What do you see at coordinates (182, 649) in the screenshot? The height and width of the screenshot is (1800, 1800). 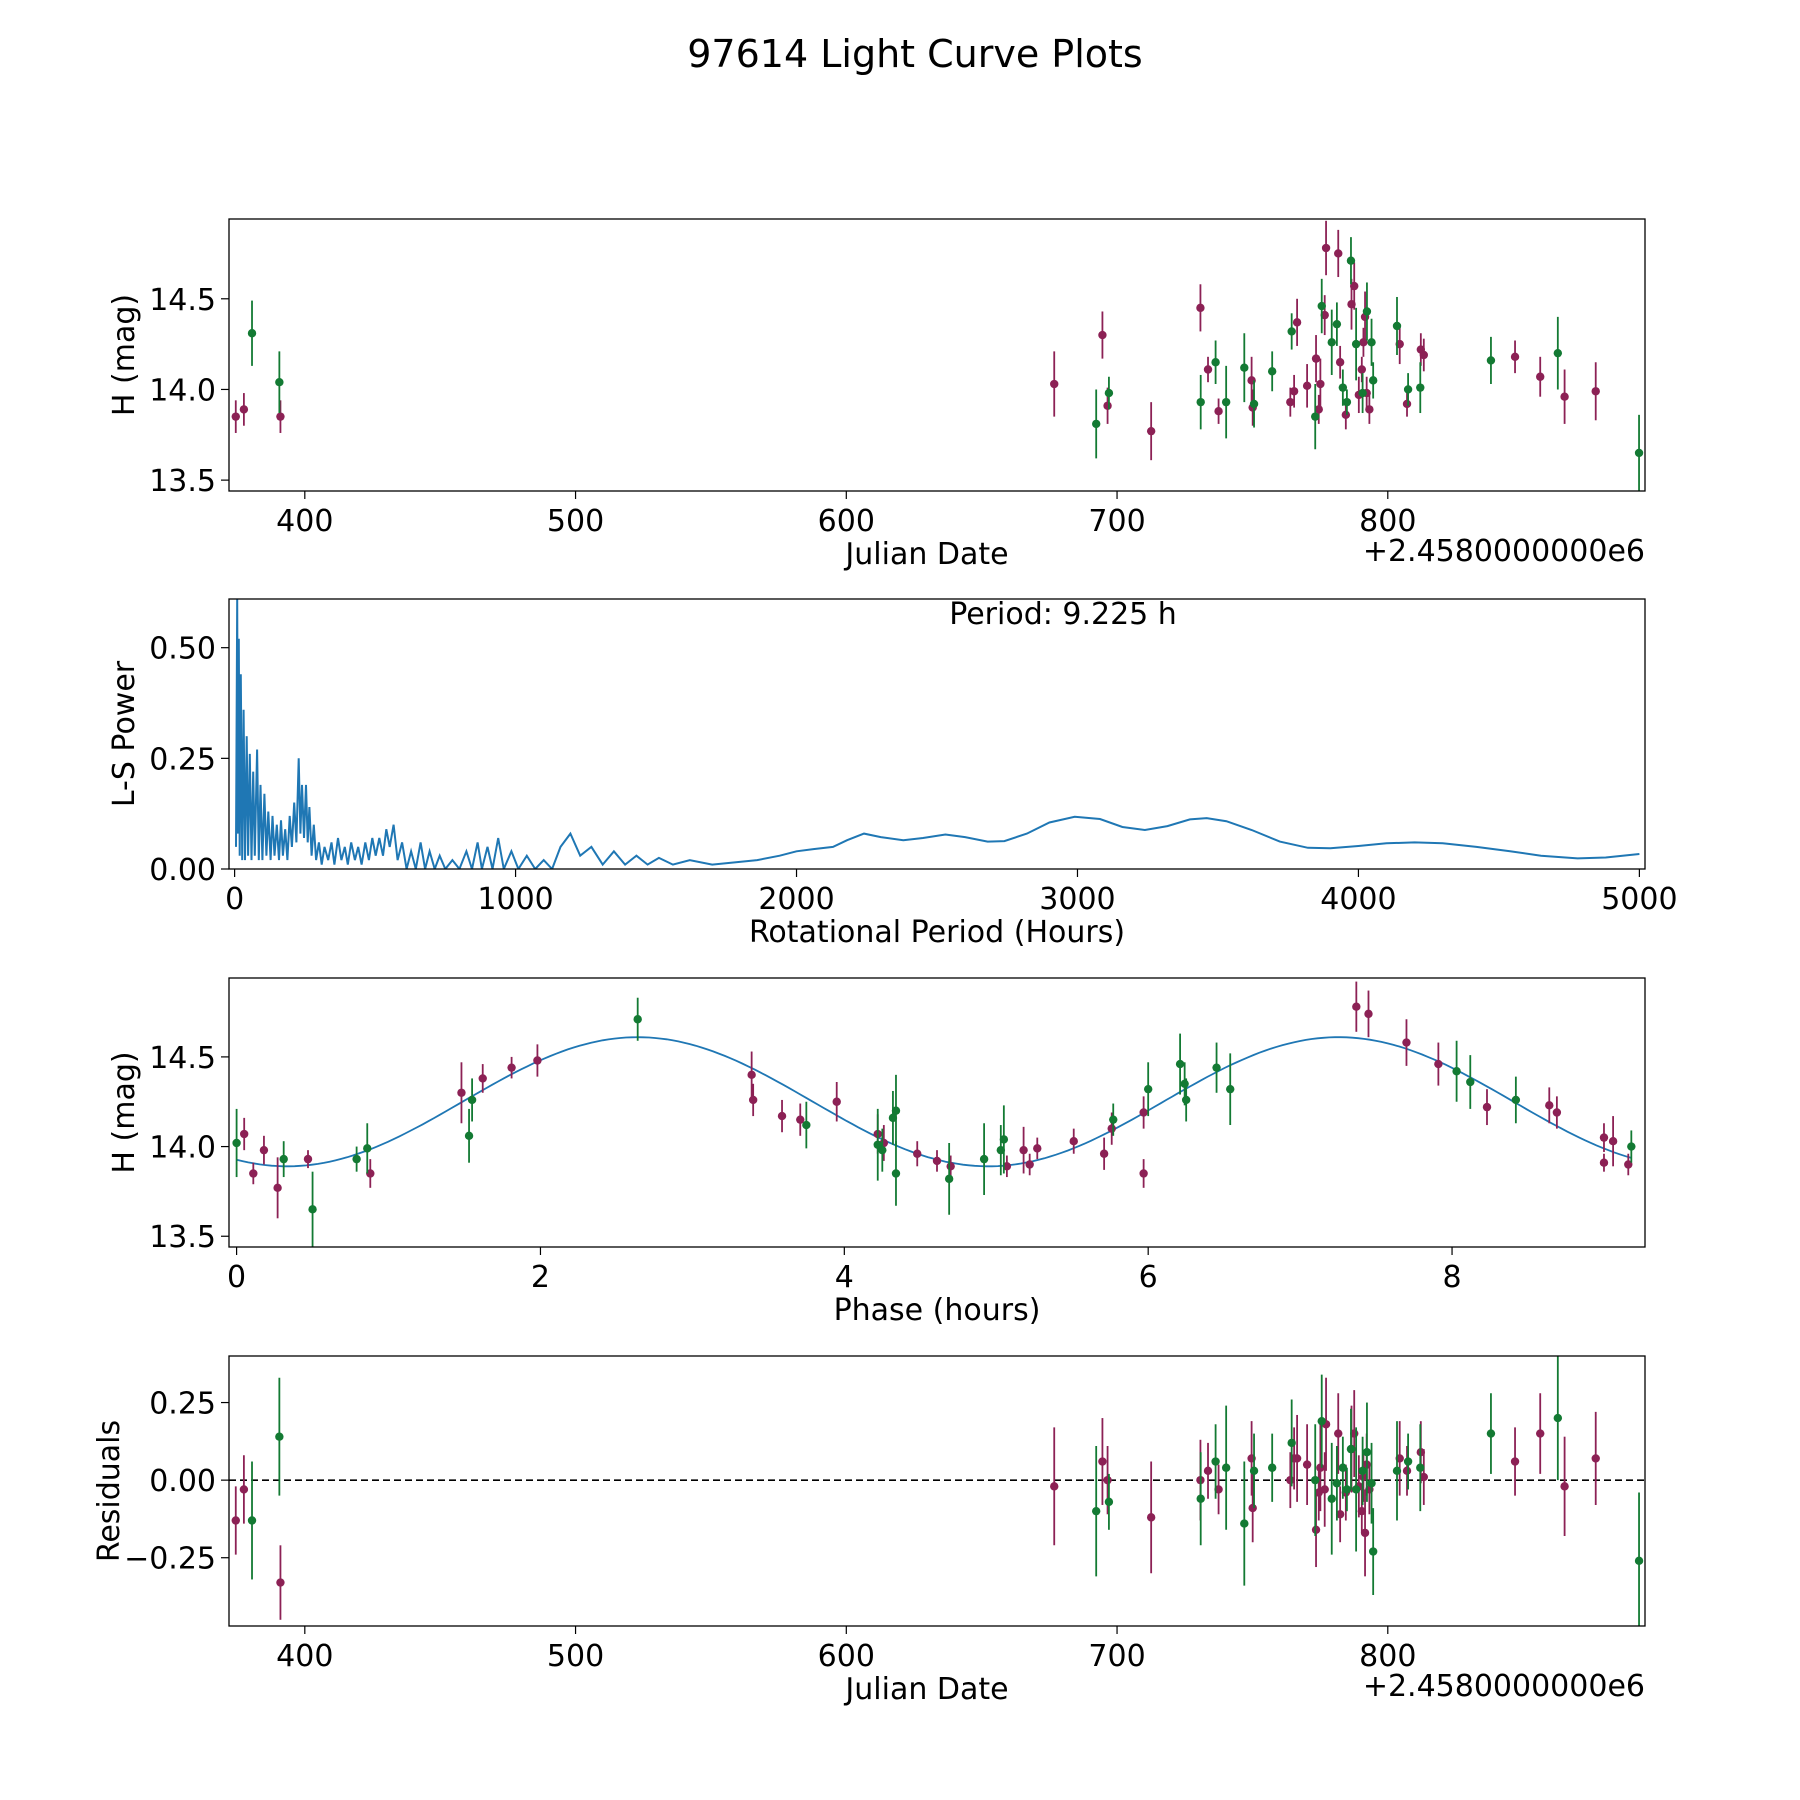 I see `periodogram-ytick-label: 0.50` at bounding box center [182, 649].